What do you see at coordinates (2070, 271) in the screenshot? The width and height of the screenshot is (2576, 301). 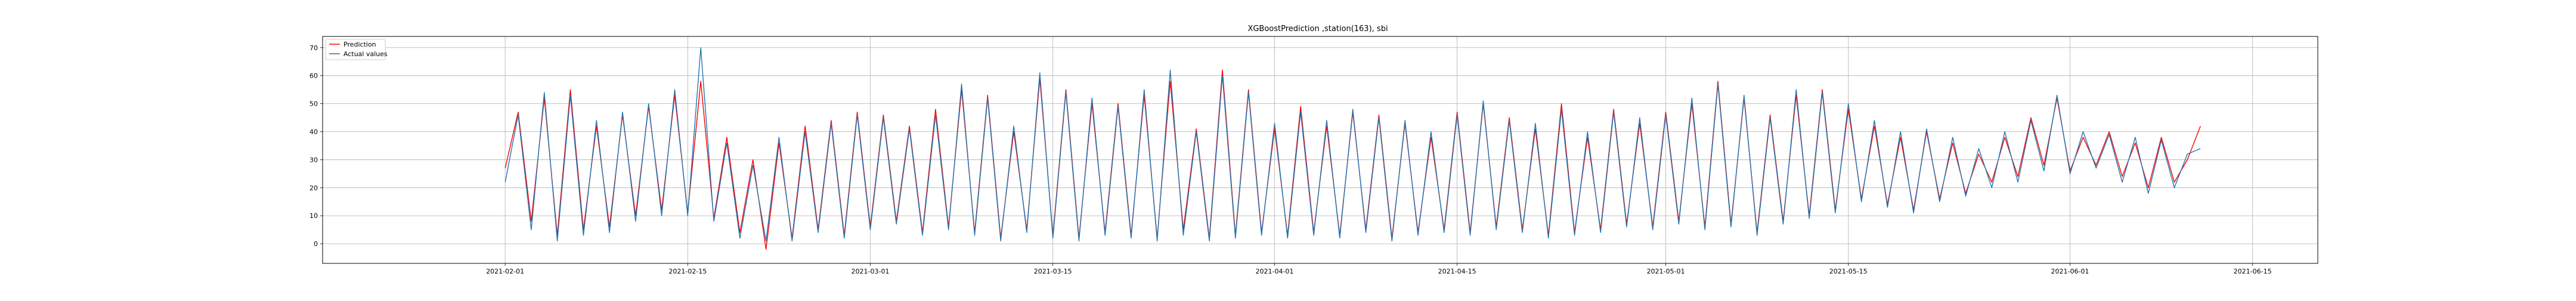 I see `x-tick-label: 2021-06-01` at bounding box center [2070, 271].